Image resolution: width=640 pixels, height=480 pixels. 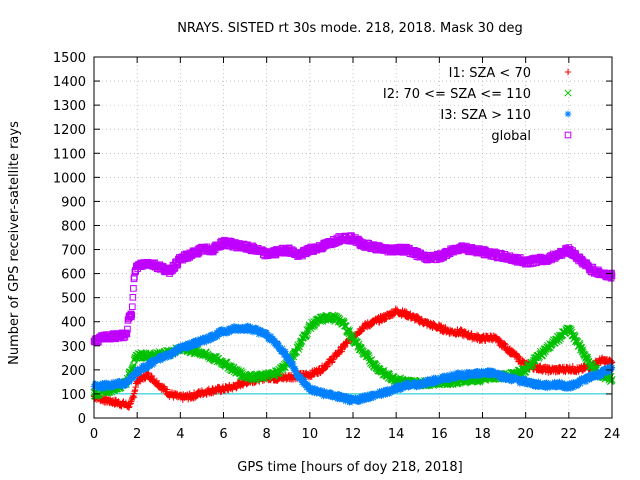 I want to click on y-tick-label: 1100, so click(x=69, y=154).